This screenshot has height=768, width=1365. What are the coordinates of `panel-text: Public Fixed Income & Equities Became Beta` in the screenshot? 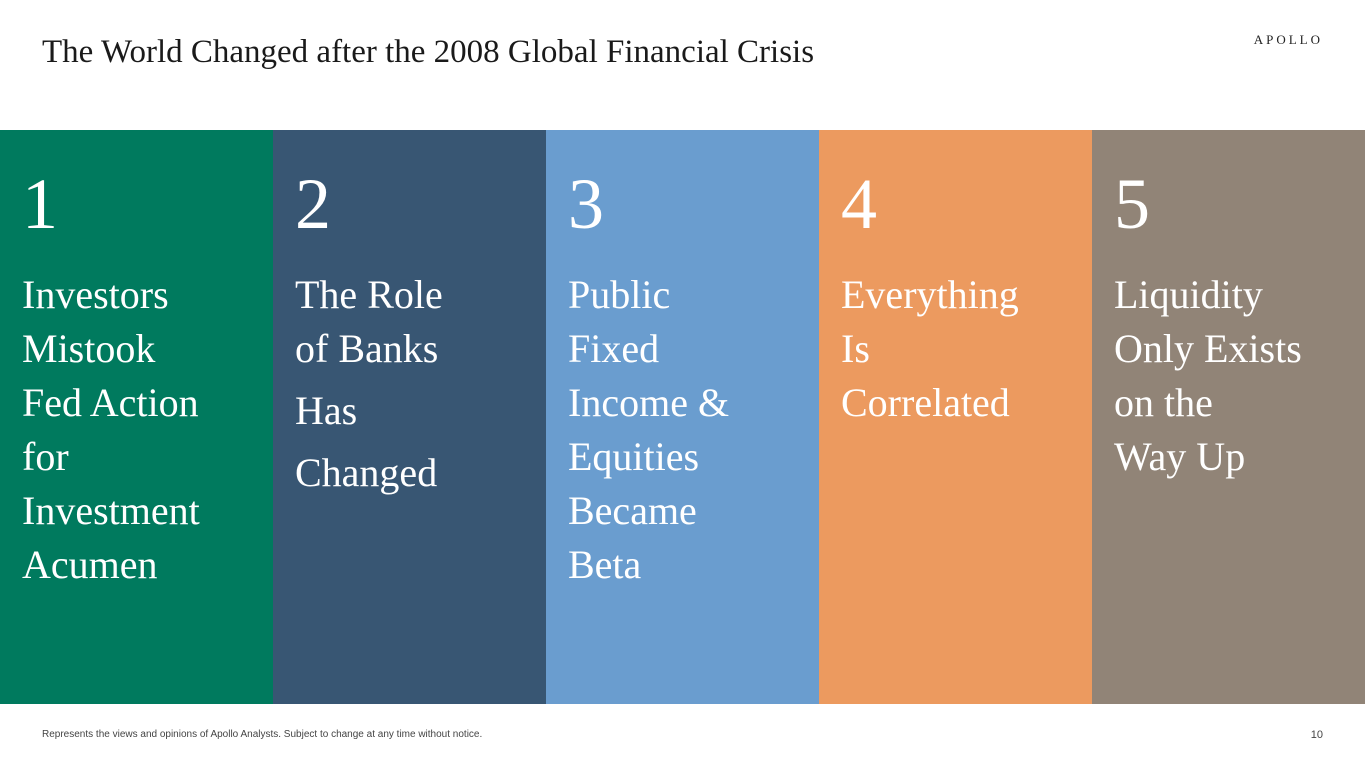 It's located at (648, 430).